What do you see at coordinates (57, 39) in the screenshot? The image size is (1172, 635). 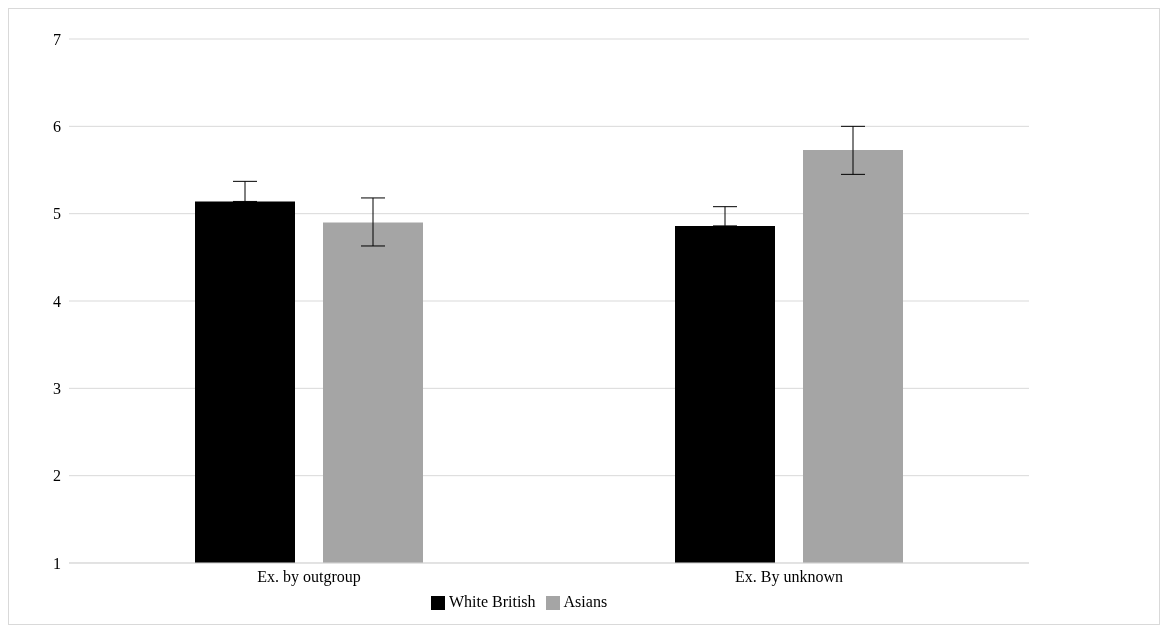 I see `y-tick-label: 7` at bounding box center [57, 39].